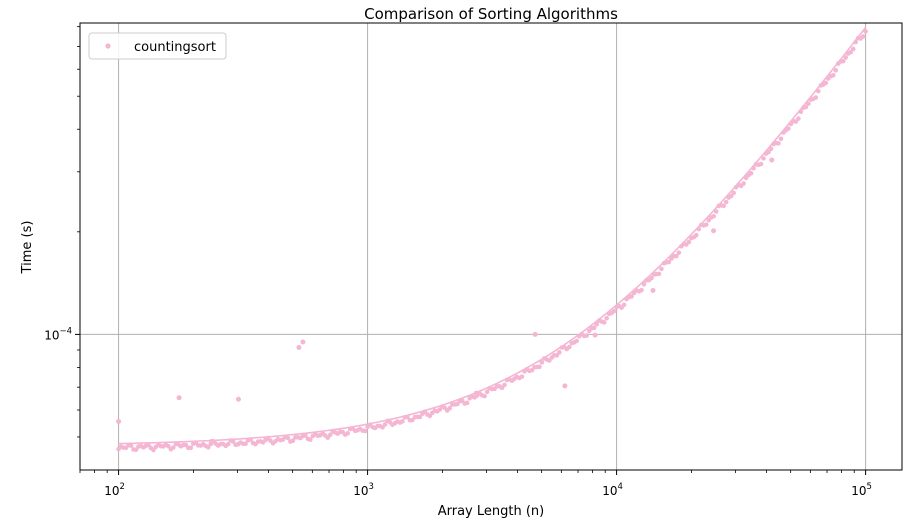 The height and width of the screenshot is (521, 924). What do you see at coordinates (114, 490) in the screenshot?
I see `x-tick-label: 10²` at bounding box center [114, 490].